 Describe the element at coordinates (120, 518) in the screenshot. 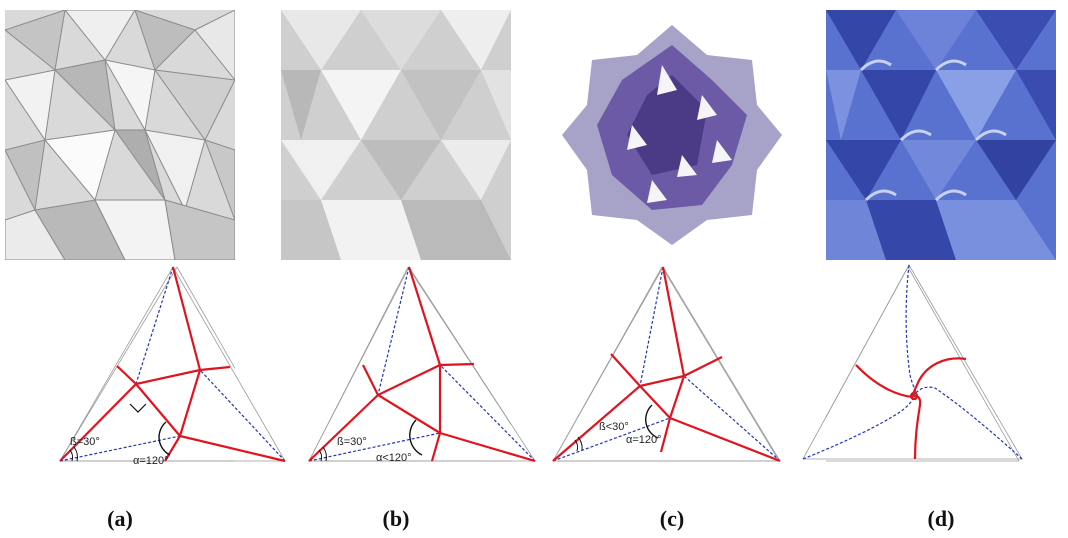

I see `panel-caption: (a)` at that location.